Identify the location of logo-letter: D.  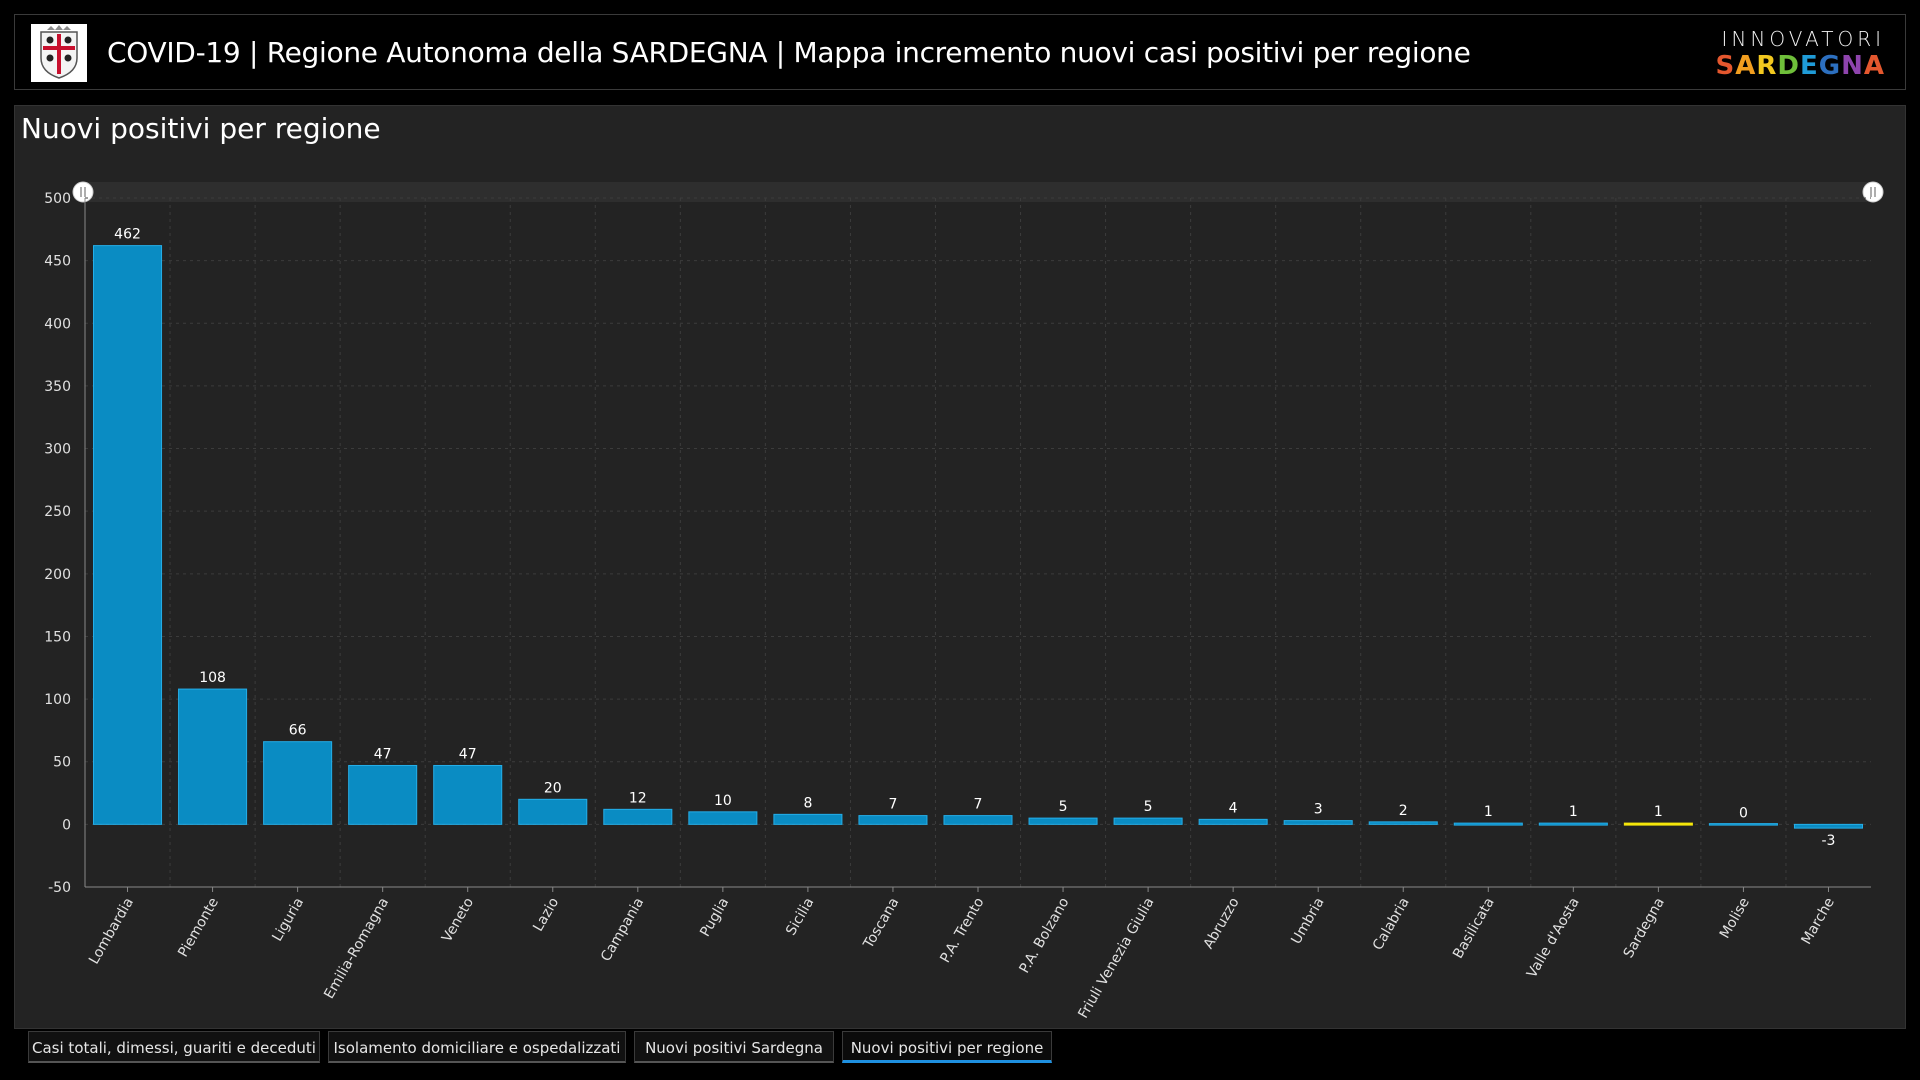
(1788, 66).